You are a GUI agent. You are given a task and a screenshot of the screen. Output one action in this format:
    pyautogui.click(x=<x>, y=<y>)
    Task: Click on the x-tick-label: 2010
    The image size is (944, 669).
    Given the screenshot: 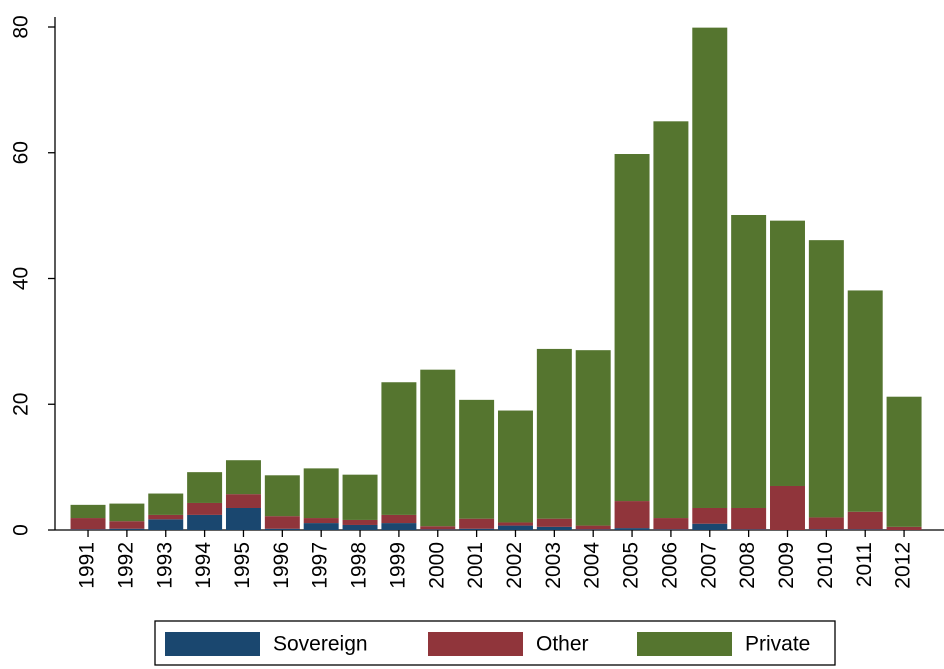 What is the action you would take?
    pyautogui.click(x=825, y=565)
    